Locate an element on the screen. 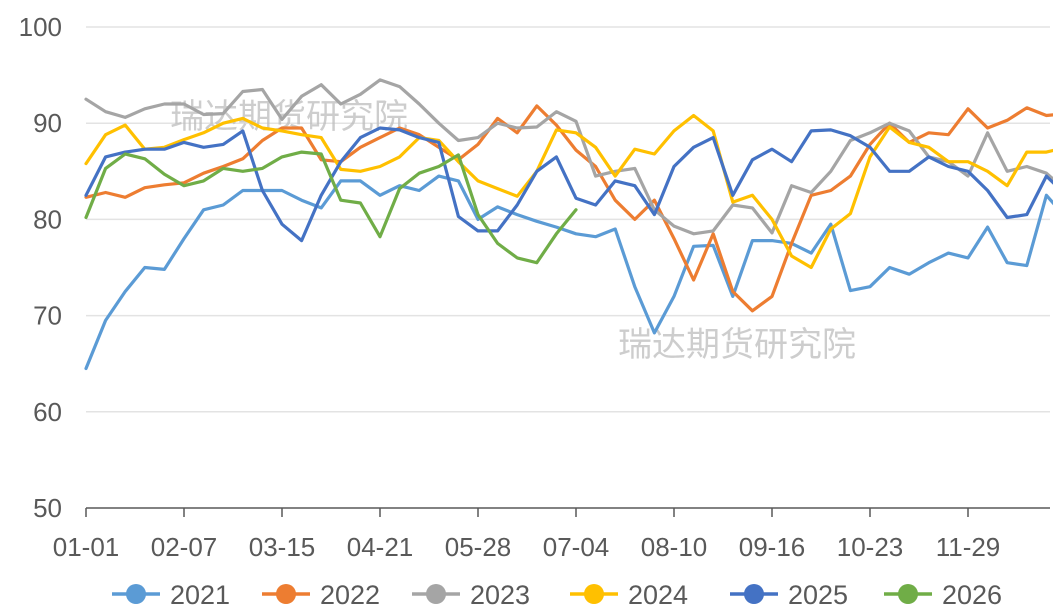 The height and width of the screenshot is (613, 1053). legend-item-2021: 2021 is located at coordinates (171, 595).